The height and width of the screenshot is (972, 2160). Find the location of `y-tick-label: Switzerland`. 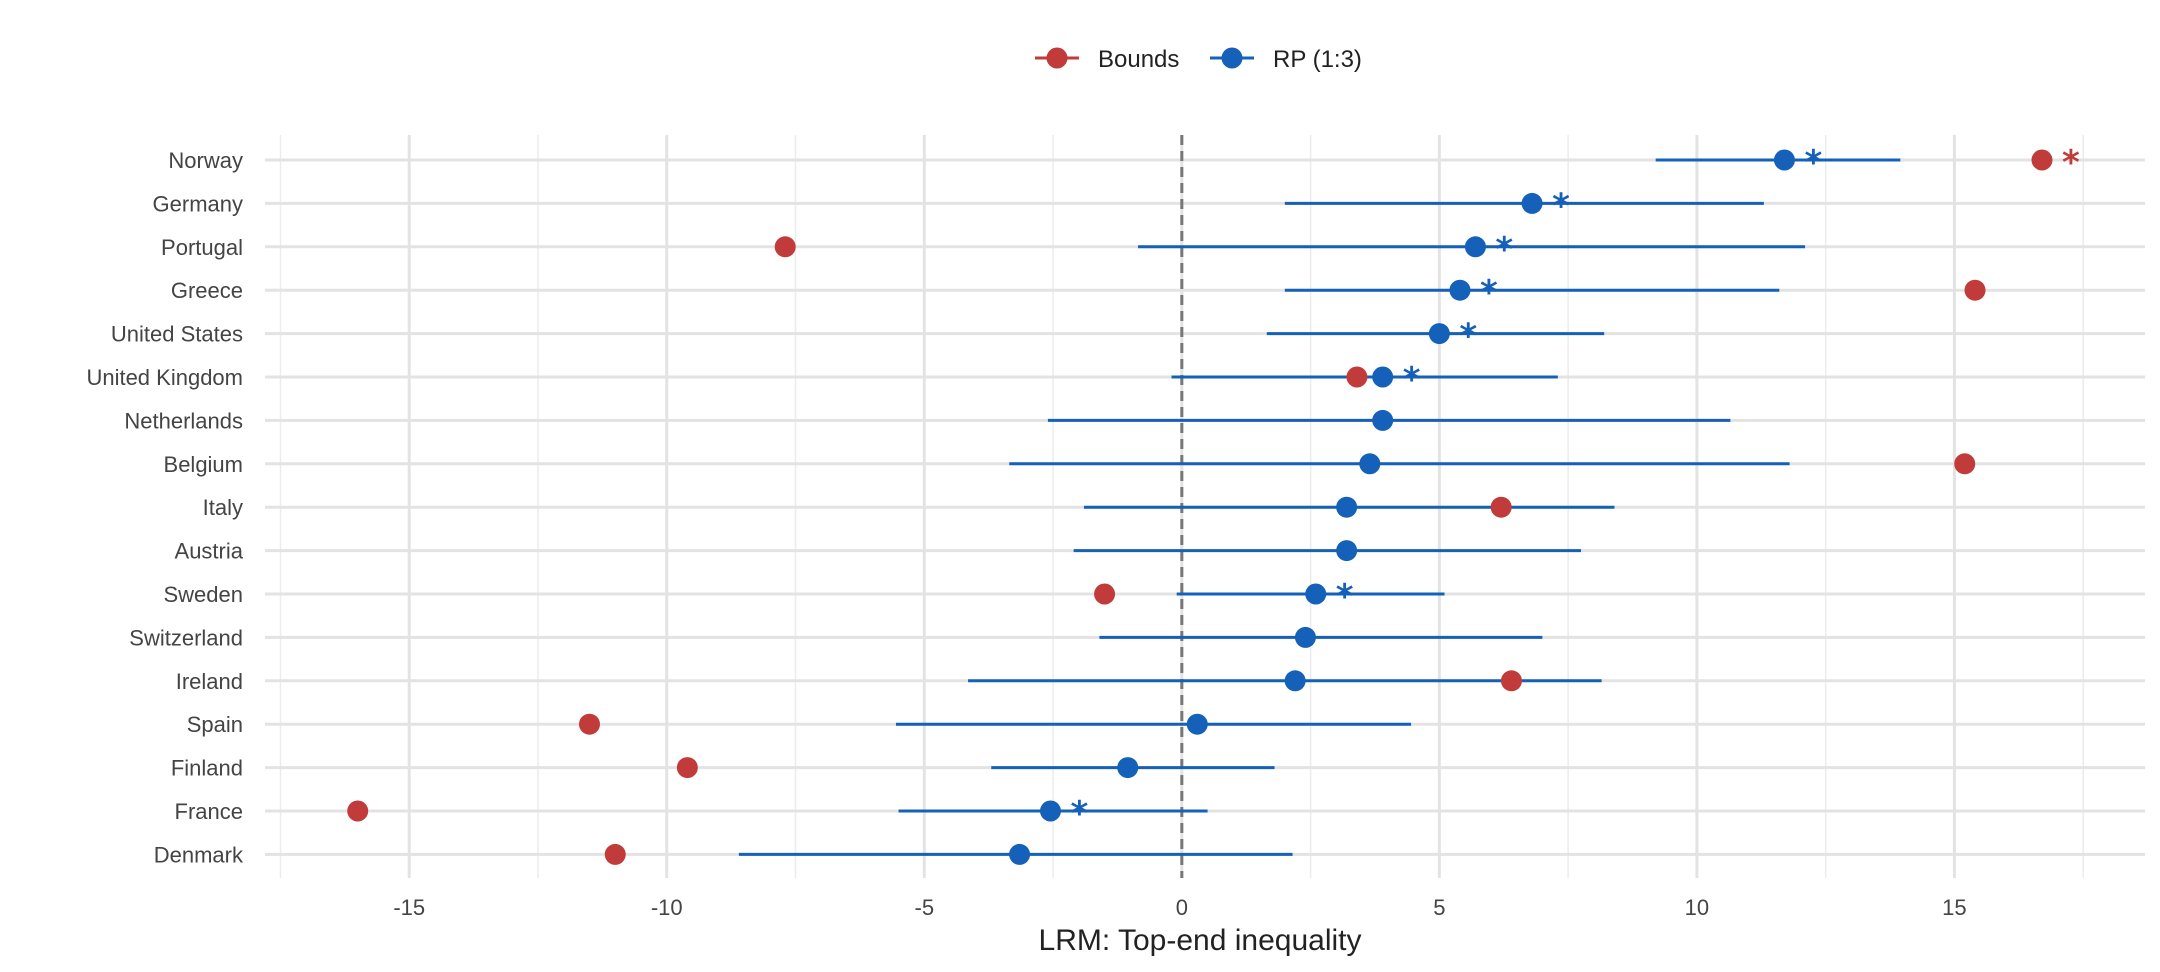

y-tick-label: Switzerland is located at coordinates (186, 637).